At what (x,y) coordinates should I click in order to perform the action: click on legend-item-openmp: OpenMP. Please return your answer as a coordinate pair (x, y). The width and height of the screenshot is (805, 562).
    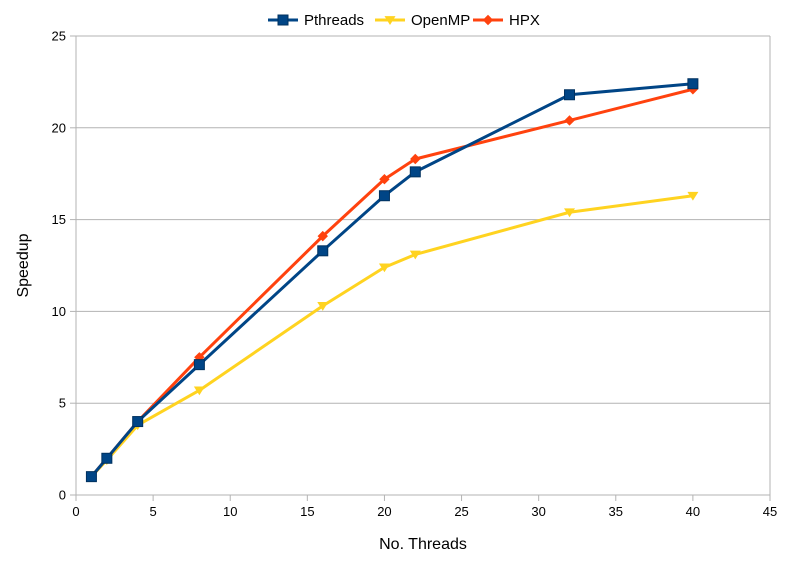
    Looking at the image, I should click on (422, 20).